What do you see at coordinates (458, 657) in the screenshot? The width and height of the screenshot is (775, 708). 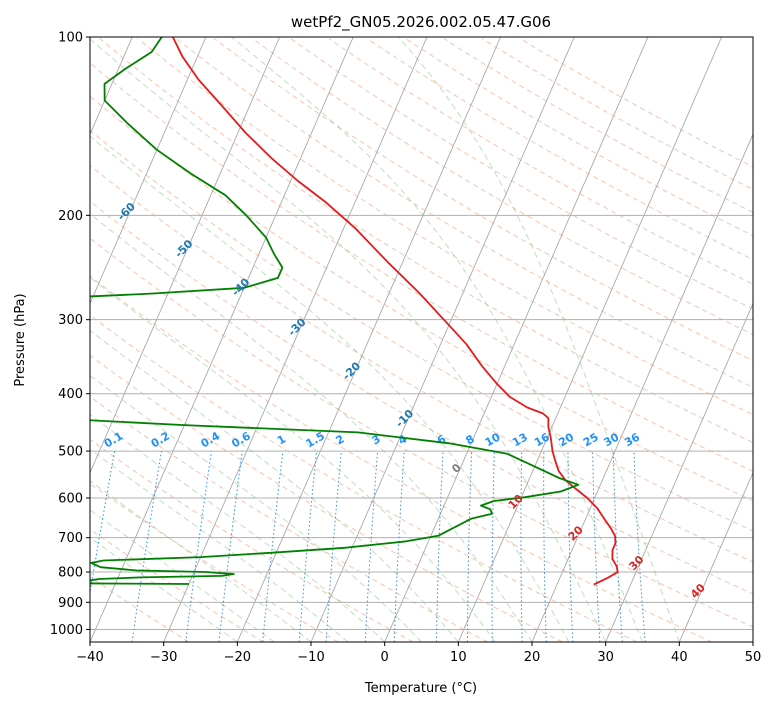 I see `x-tick-label: 10` at bounding box center [458, 657].